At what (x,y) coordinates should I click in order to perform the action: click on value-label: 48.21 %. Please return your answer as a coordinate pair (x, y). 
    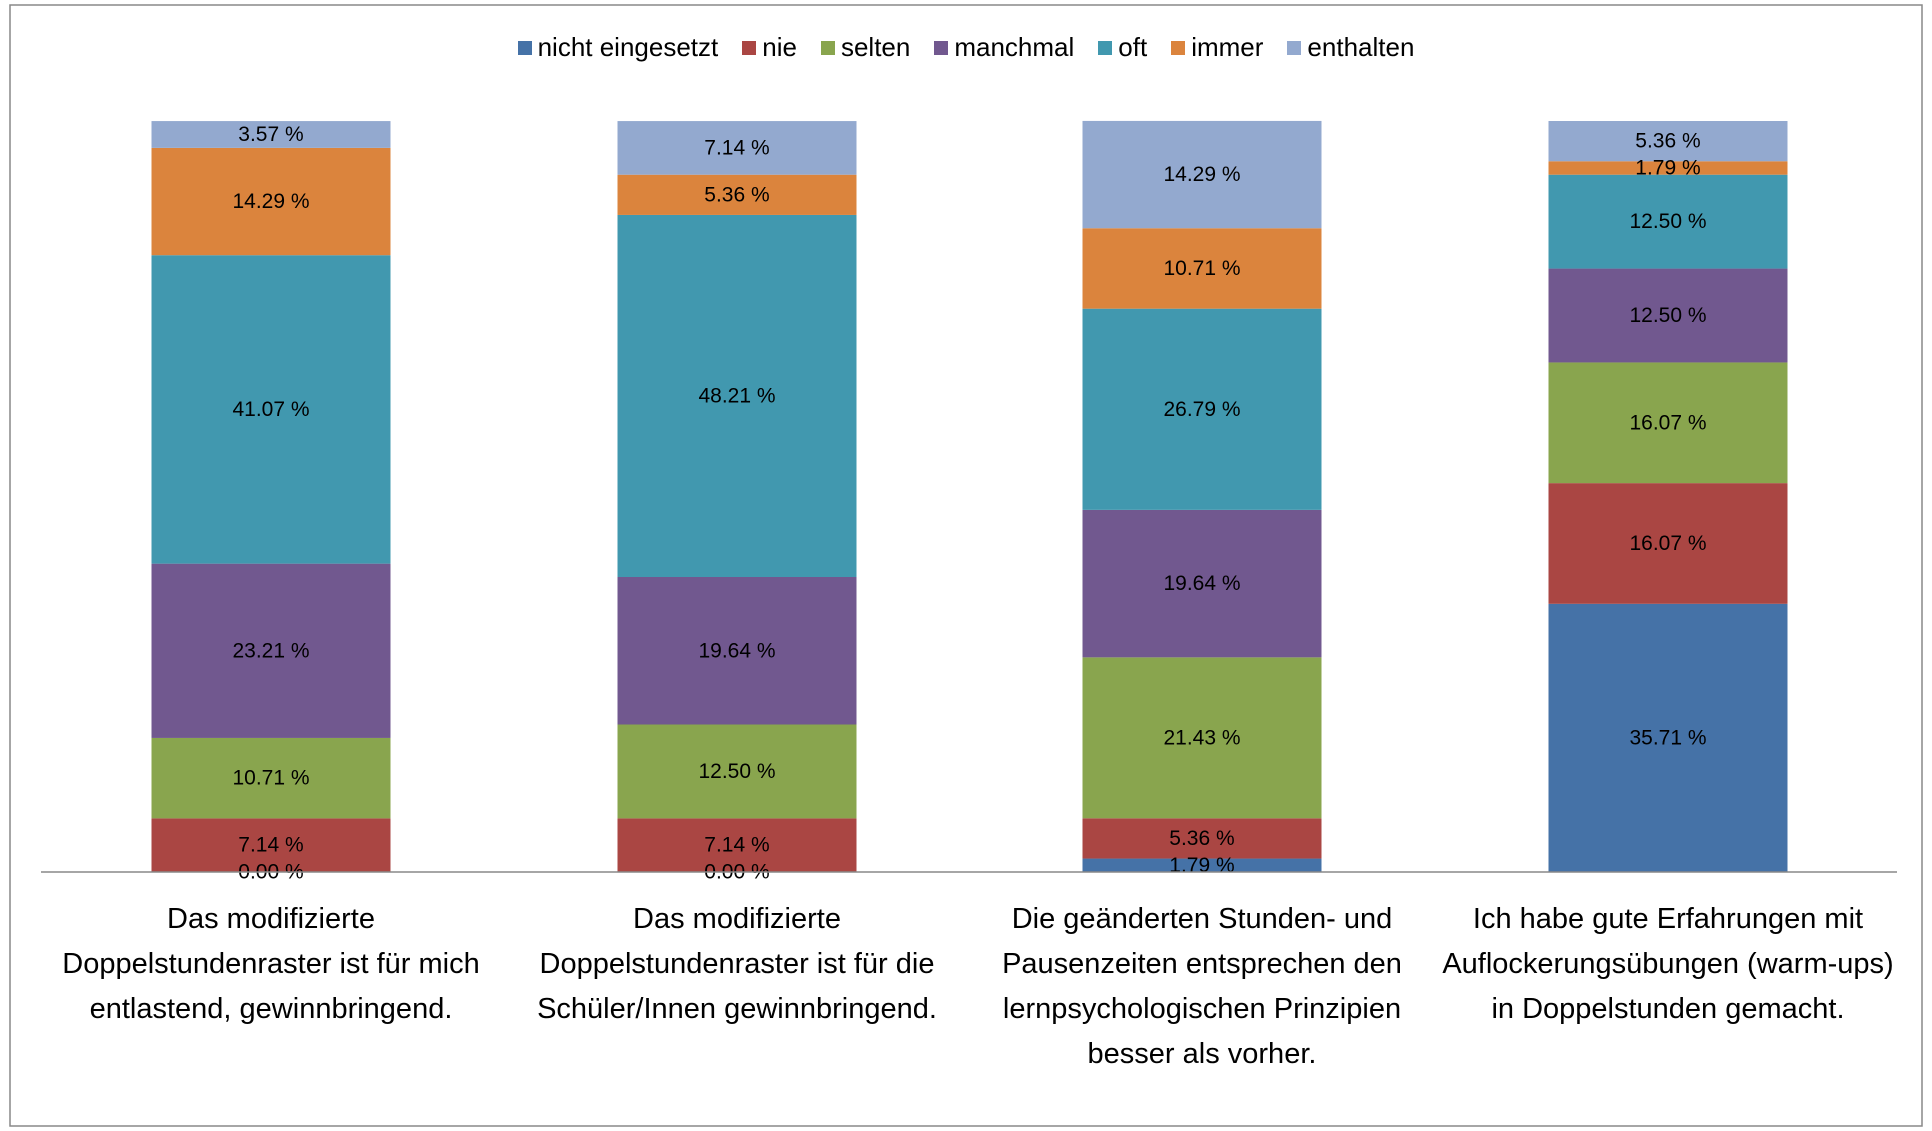
    Looking at the image, I should click on (736, 396).